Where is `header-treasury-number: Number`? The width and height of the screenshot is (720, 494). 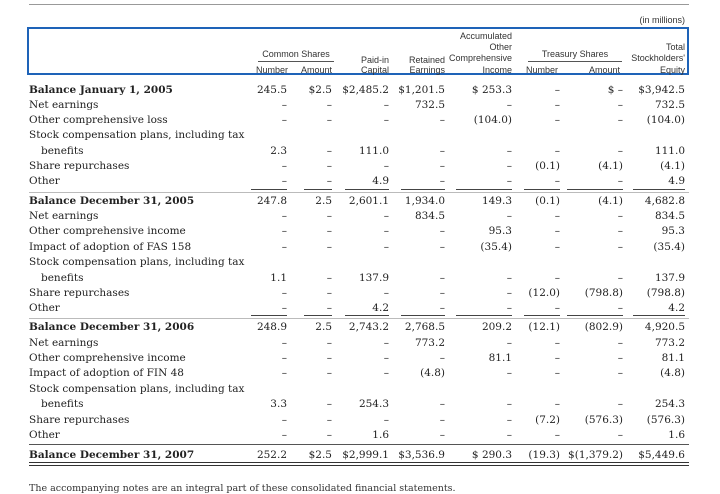 header-treasury-number: Number is located at coordinates (541, 70).